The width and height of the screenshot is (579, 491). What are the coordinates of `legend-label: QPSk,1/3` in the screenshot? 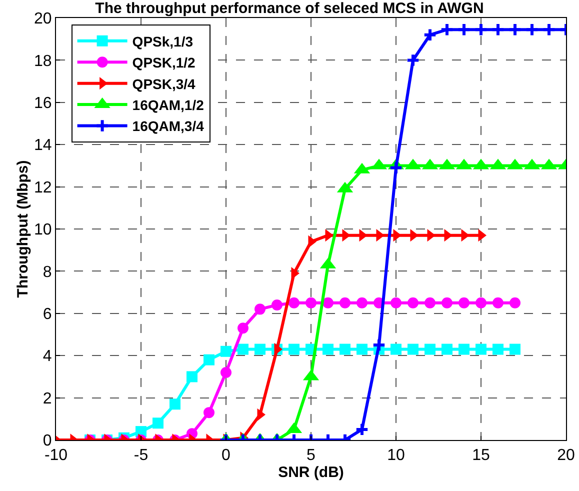 It's located at (163, 41).